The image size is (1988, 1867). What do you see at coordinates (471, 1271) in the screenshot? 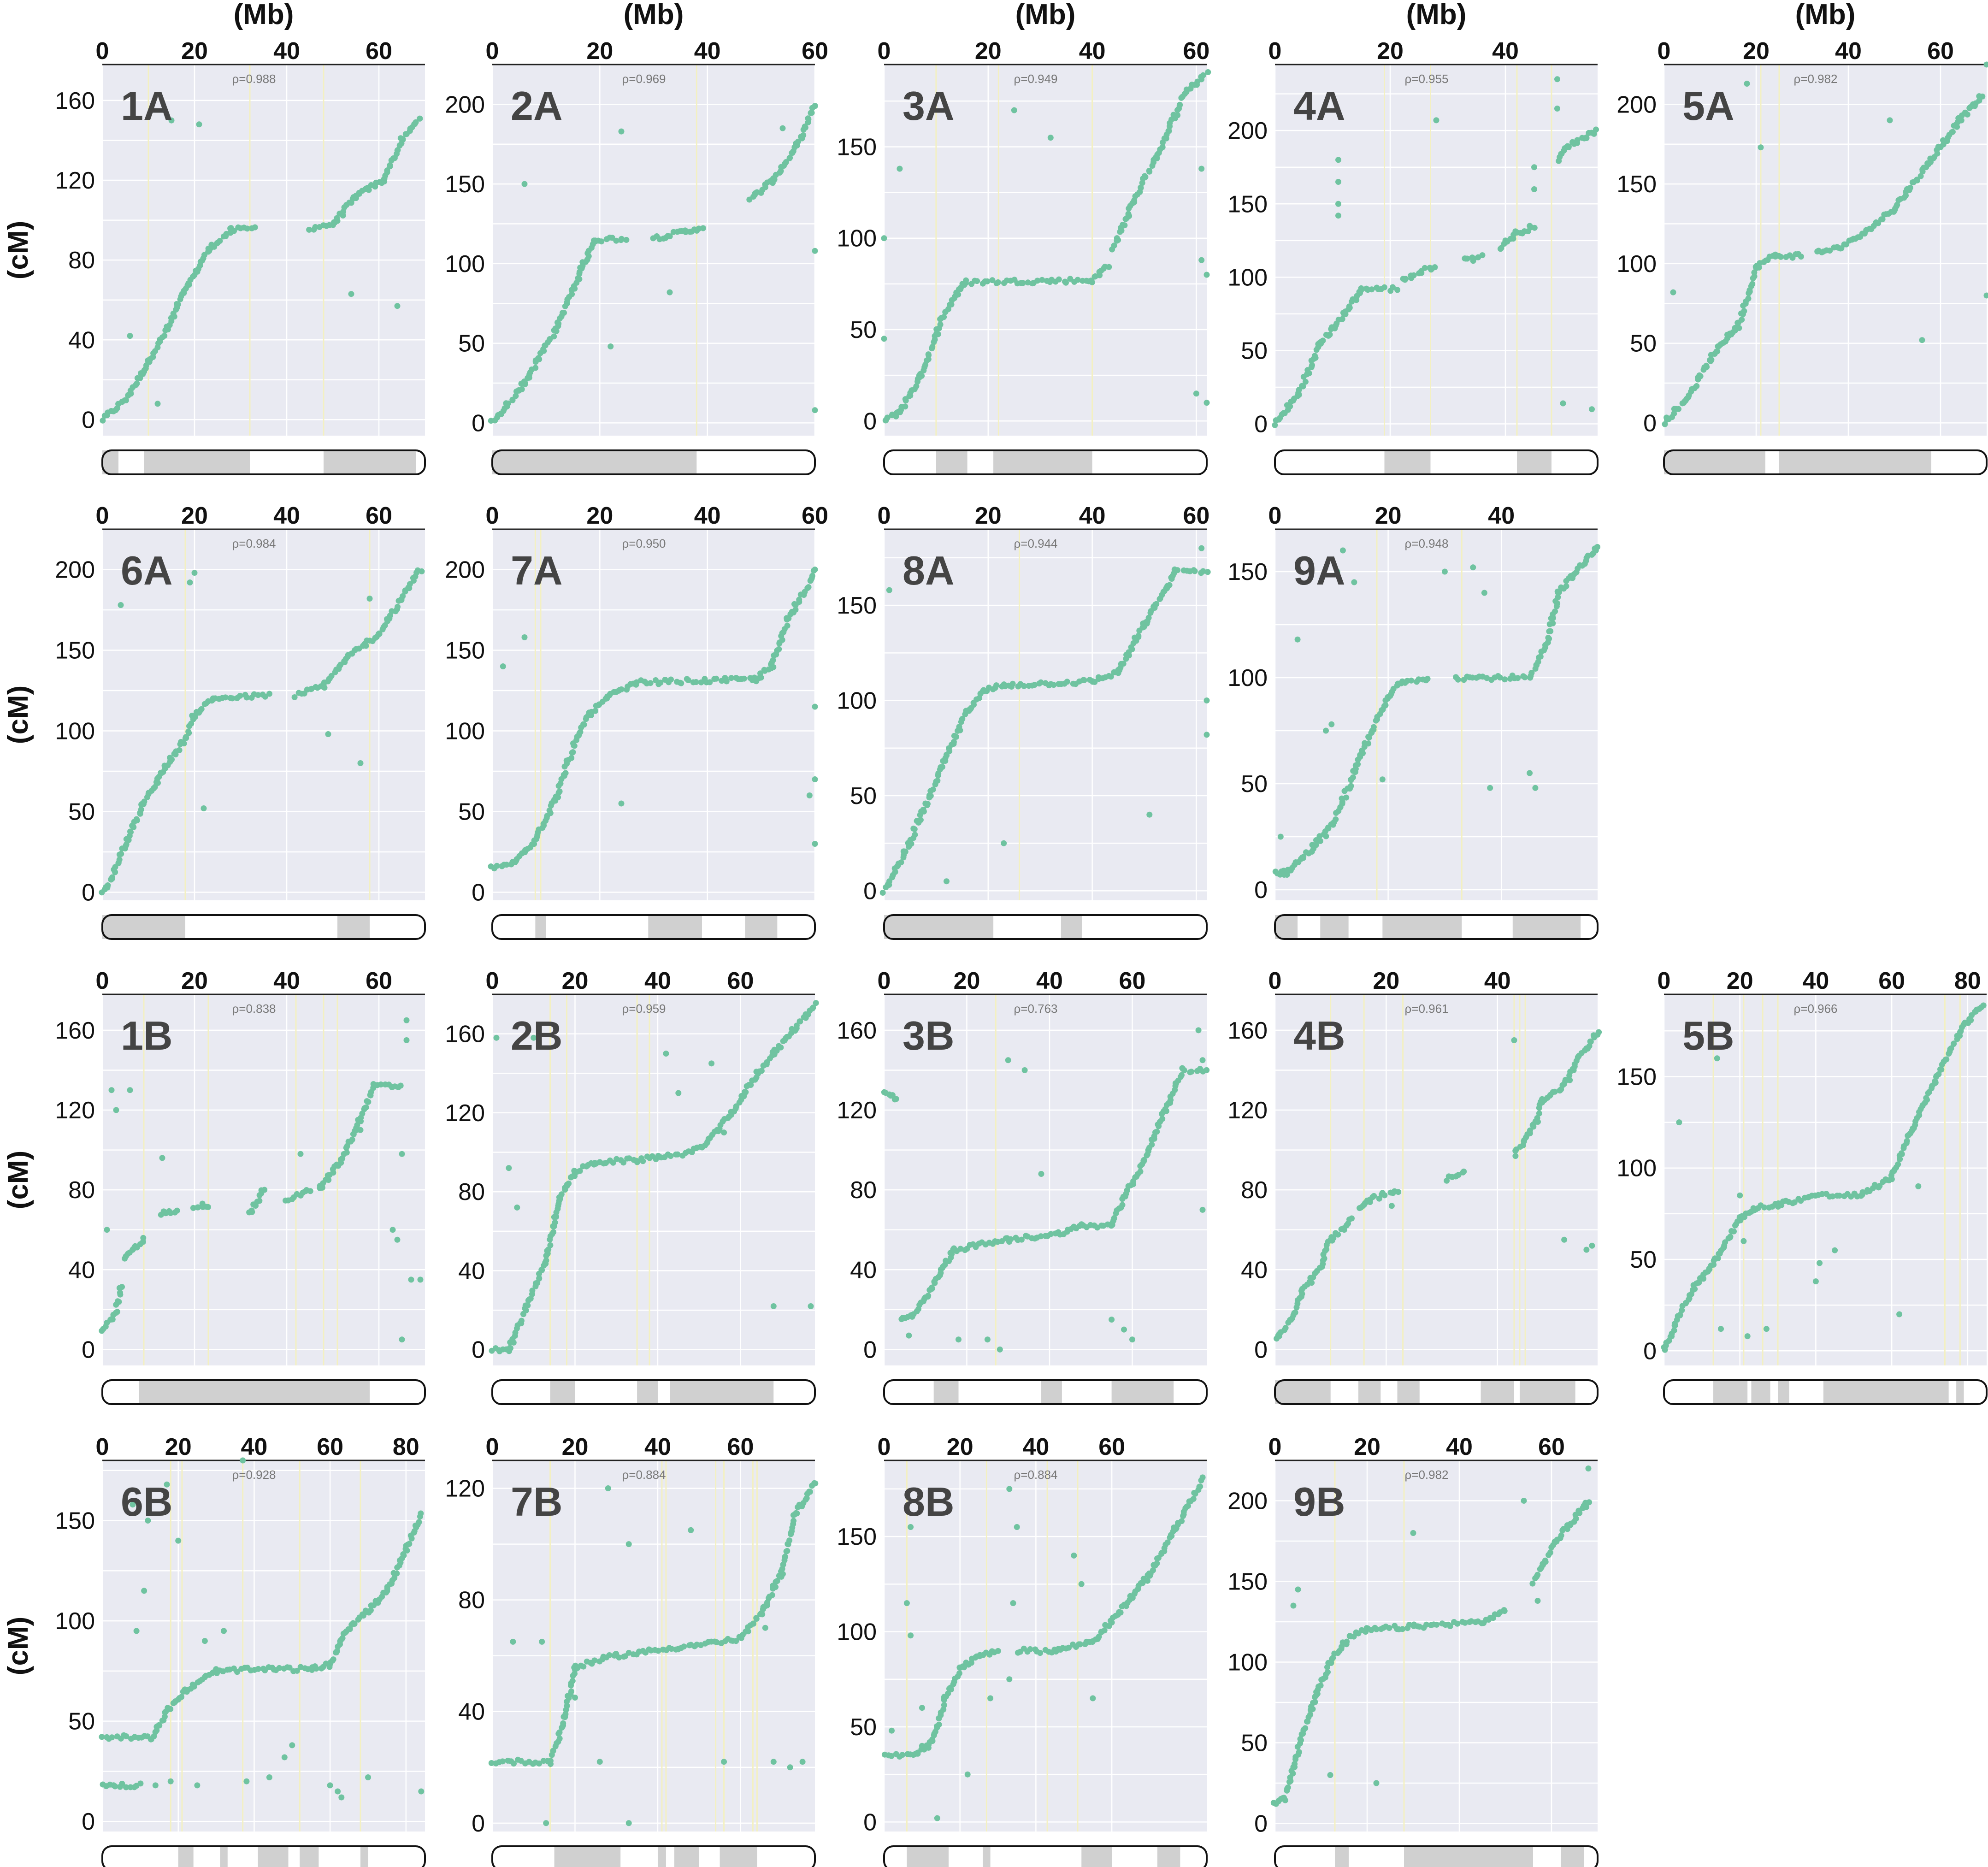
I see `y-tick-label: 40` at bounding box center [471, 1271].